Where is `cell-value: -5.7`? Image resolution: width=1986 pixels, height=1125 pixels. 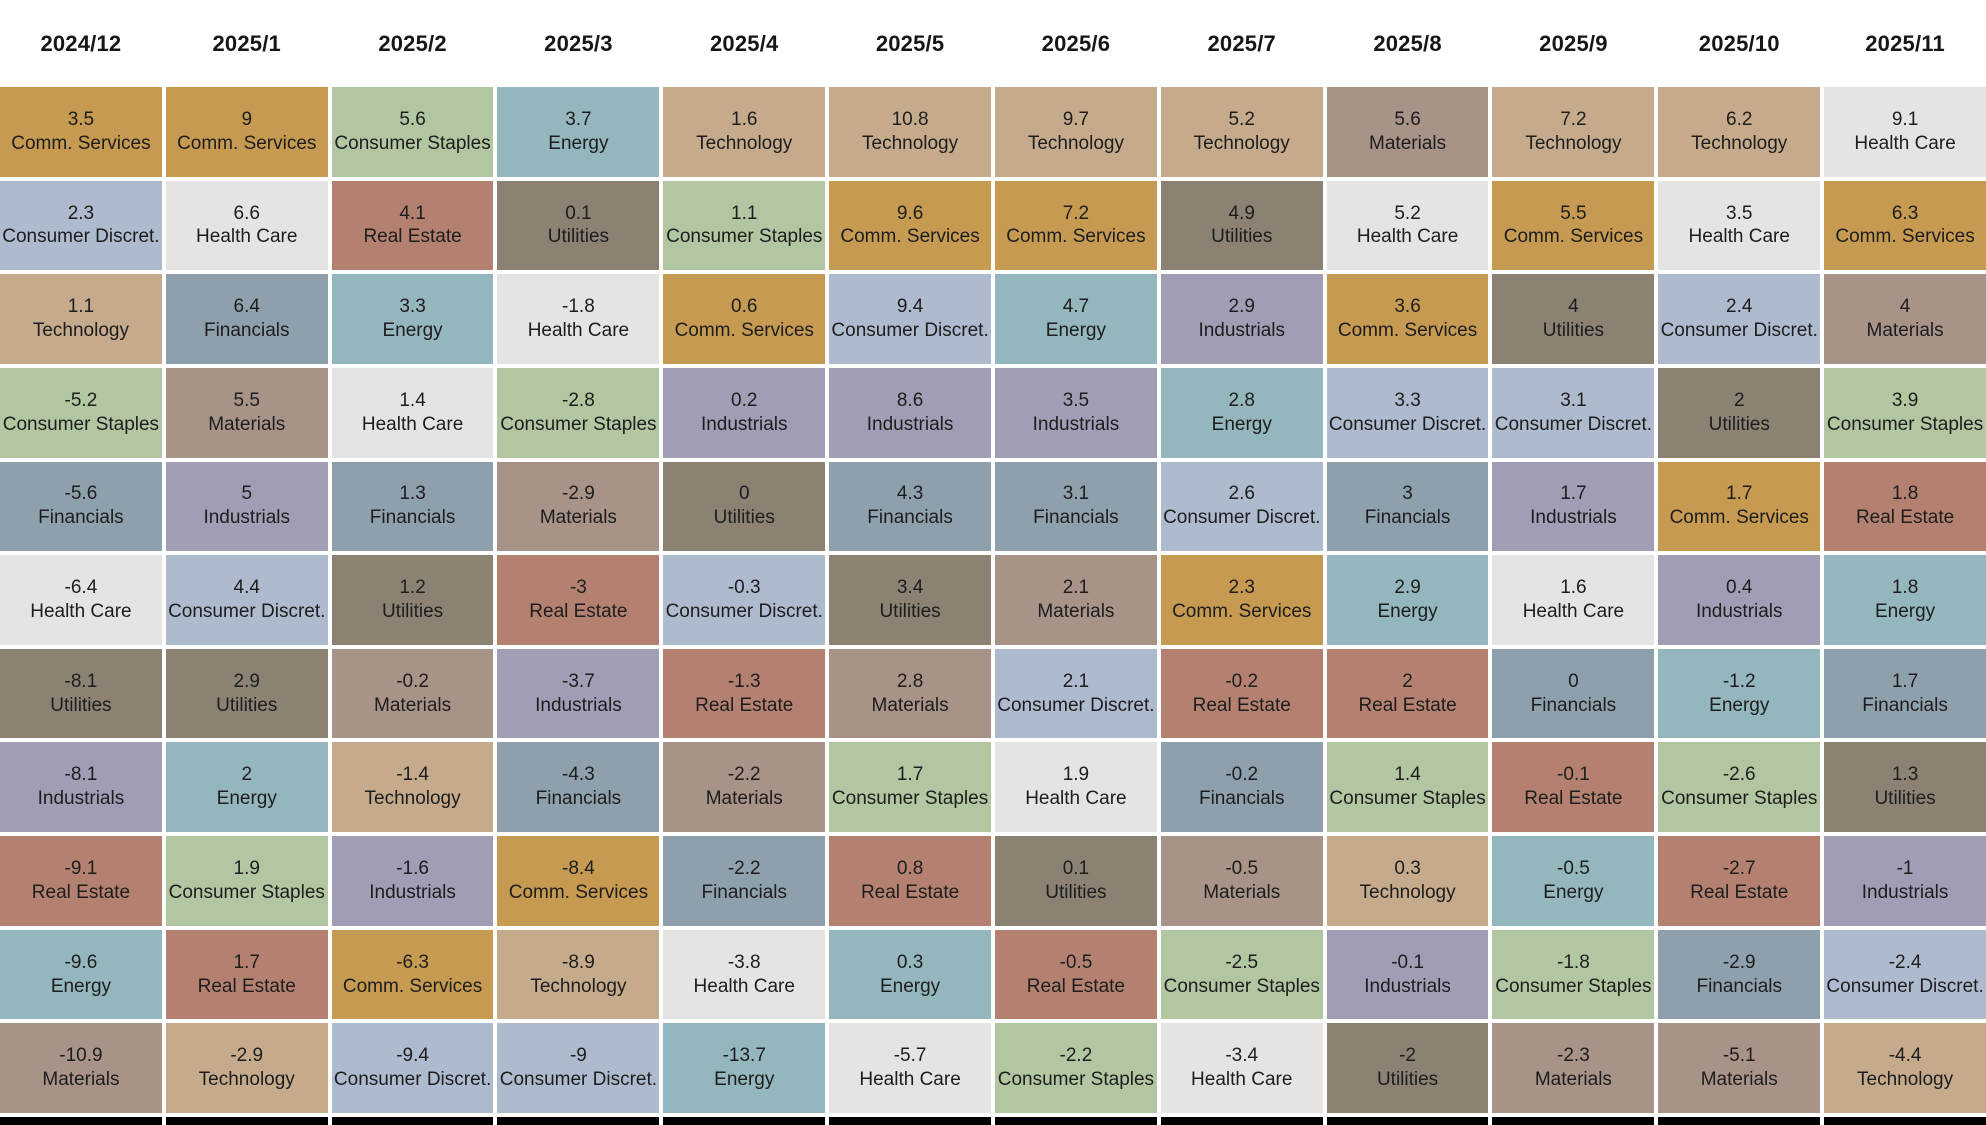 cell-value: -5.7 is located at coordinates (910, 1056).